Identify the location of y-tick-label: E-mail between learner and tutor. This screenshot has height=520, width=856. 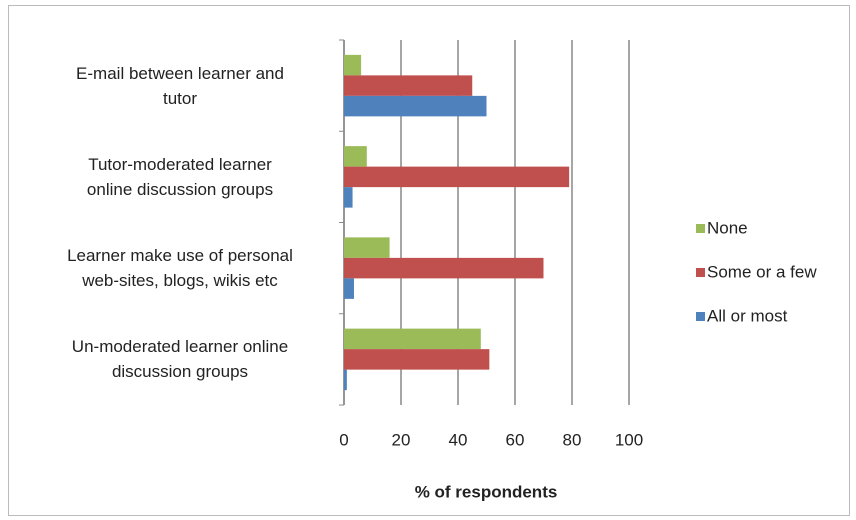
(180, 85).